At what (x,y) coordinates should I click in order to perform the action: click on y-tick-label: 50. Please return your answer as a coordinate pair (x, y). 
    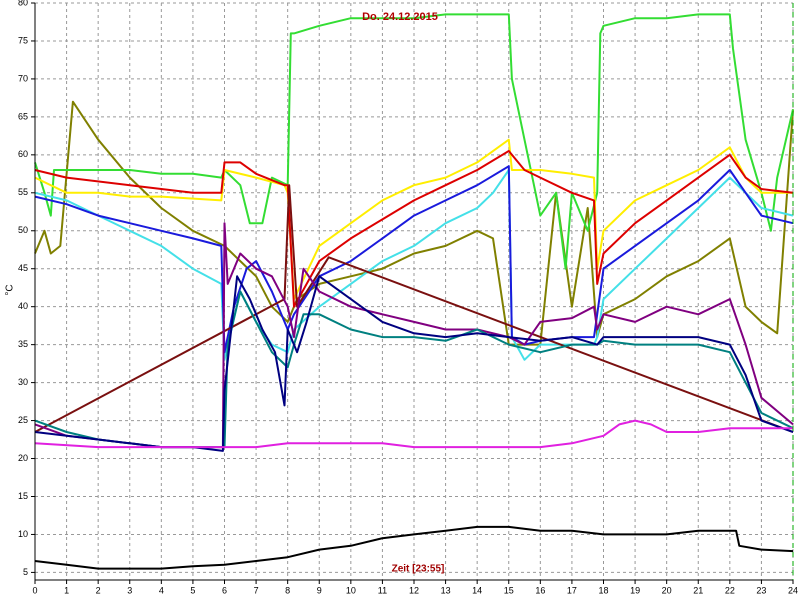
    Looking at the image, I should click on (23, 230).